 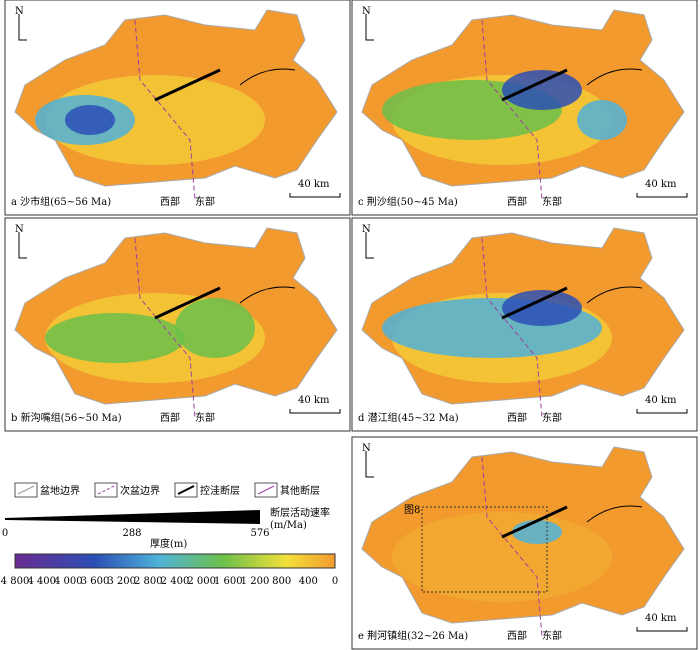 What do you see at coordinates (228, 581) in the screenshot?
I see `colorbar-tick: 1 600` at bounding box center [228, 581].